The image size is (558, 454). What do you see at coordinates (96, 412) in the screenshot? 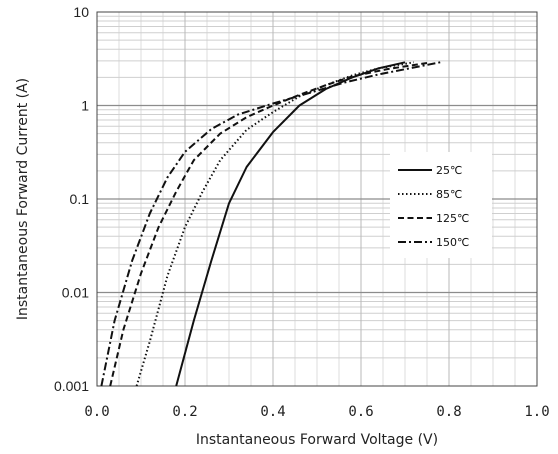
I see `x-tick-label: 0.0` at bounding box center [96, 412].